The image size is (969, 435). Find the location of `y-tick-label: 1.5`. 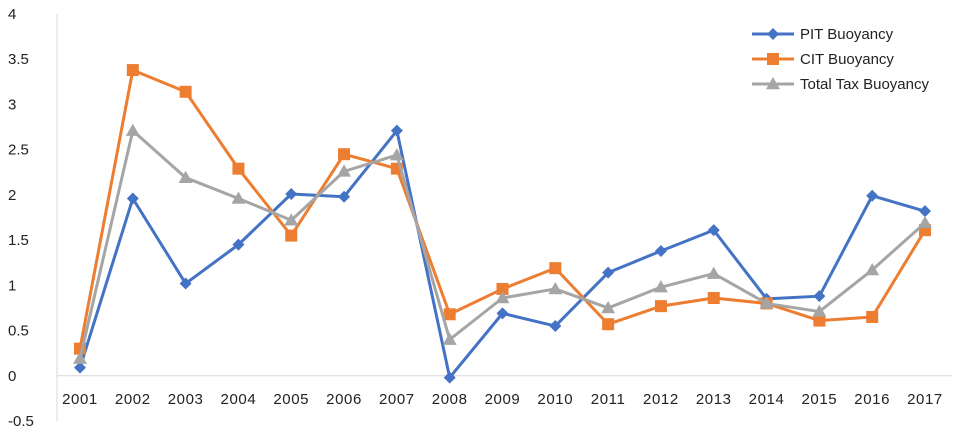

y-tick-label: 1.5 is located at coordinates (18, 240).